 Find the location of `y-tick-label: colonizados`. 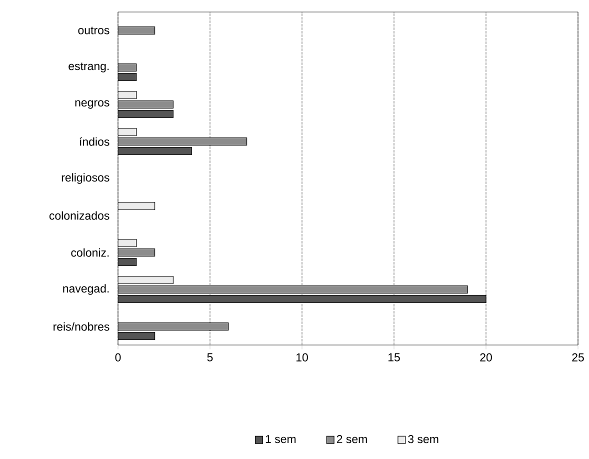

y-tick-label: colonizados is located at coordinates (79, 215).